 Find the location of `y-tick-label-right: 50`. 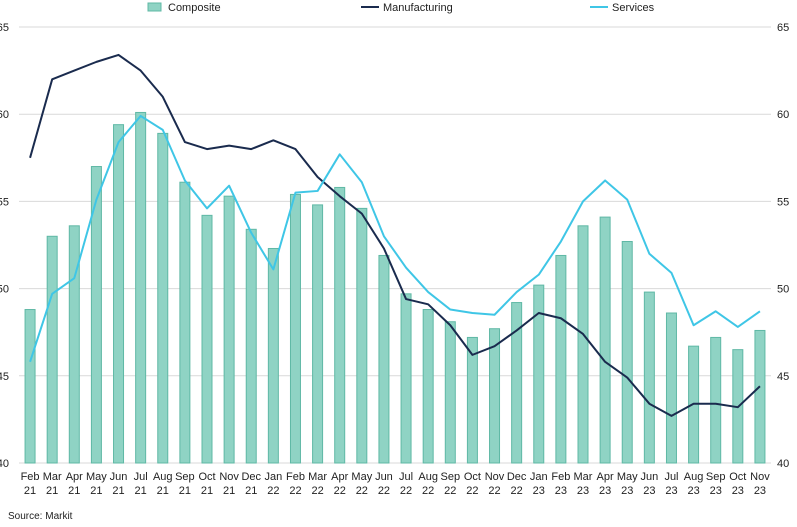

y-tick-label-right: 50 is located at coordinates (783, 290).